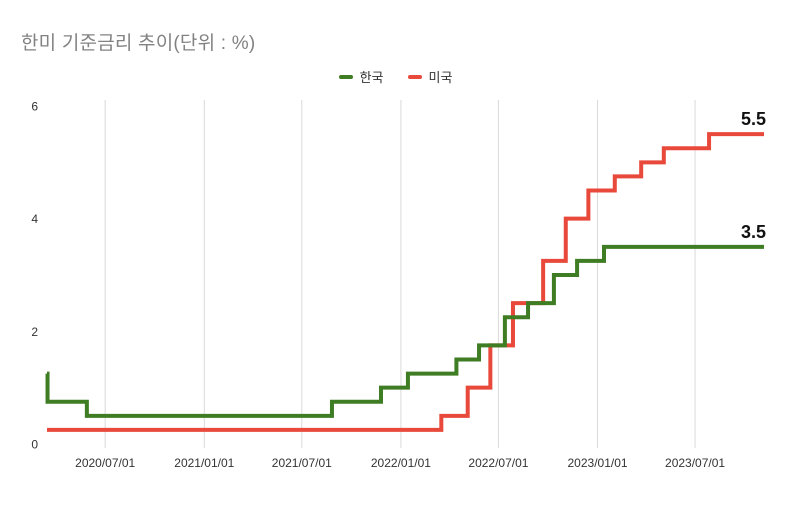 The image size is (791, 511). I want to click on x-tick-label: 2023/07/01, so click(695, 463).